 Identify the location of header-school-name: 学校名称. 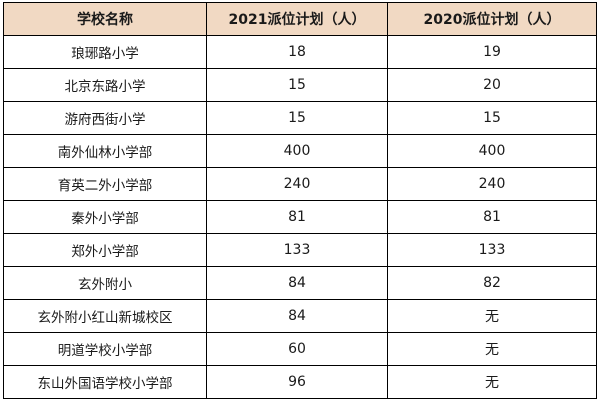
(105, 19).